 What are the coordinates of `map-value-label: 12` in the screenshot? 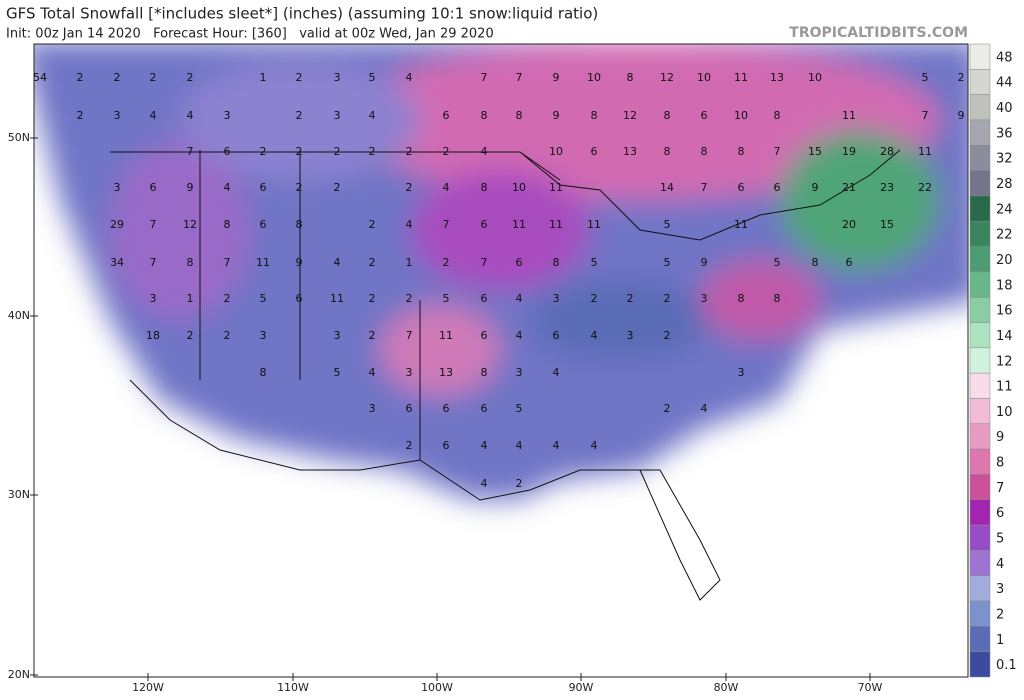 It's located at (190, 224).